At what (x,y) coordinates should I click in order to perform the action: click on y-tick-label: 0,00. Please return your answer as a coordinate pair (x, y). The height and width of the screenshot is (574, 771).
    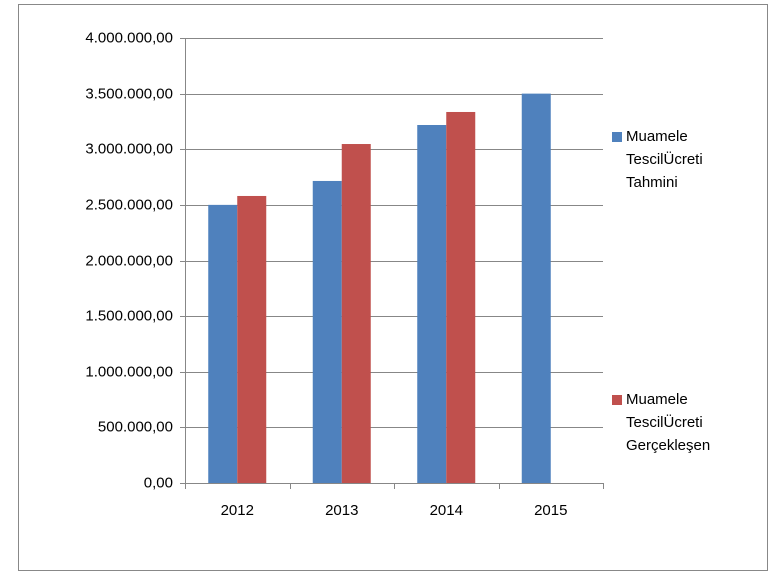
    Looking at the image, I should click on (158, 482).